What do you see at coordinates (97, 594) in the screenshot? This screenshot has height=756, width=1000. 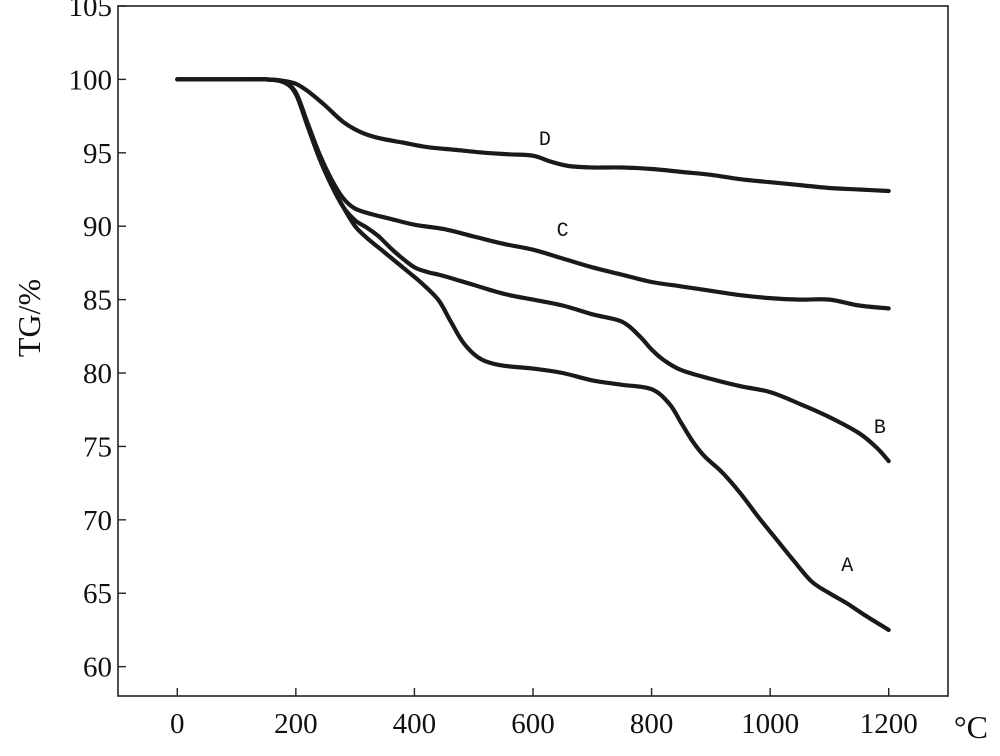 I see `y-tick-label: 65` at bounding box center [97, 594].